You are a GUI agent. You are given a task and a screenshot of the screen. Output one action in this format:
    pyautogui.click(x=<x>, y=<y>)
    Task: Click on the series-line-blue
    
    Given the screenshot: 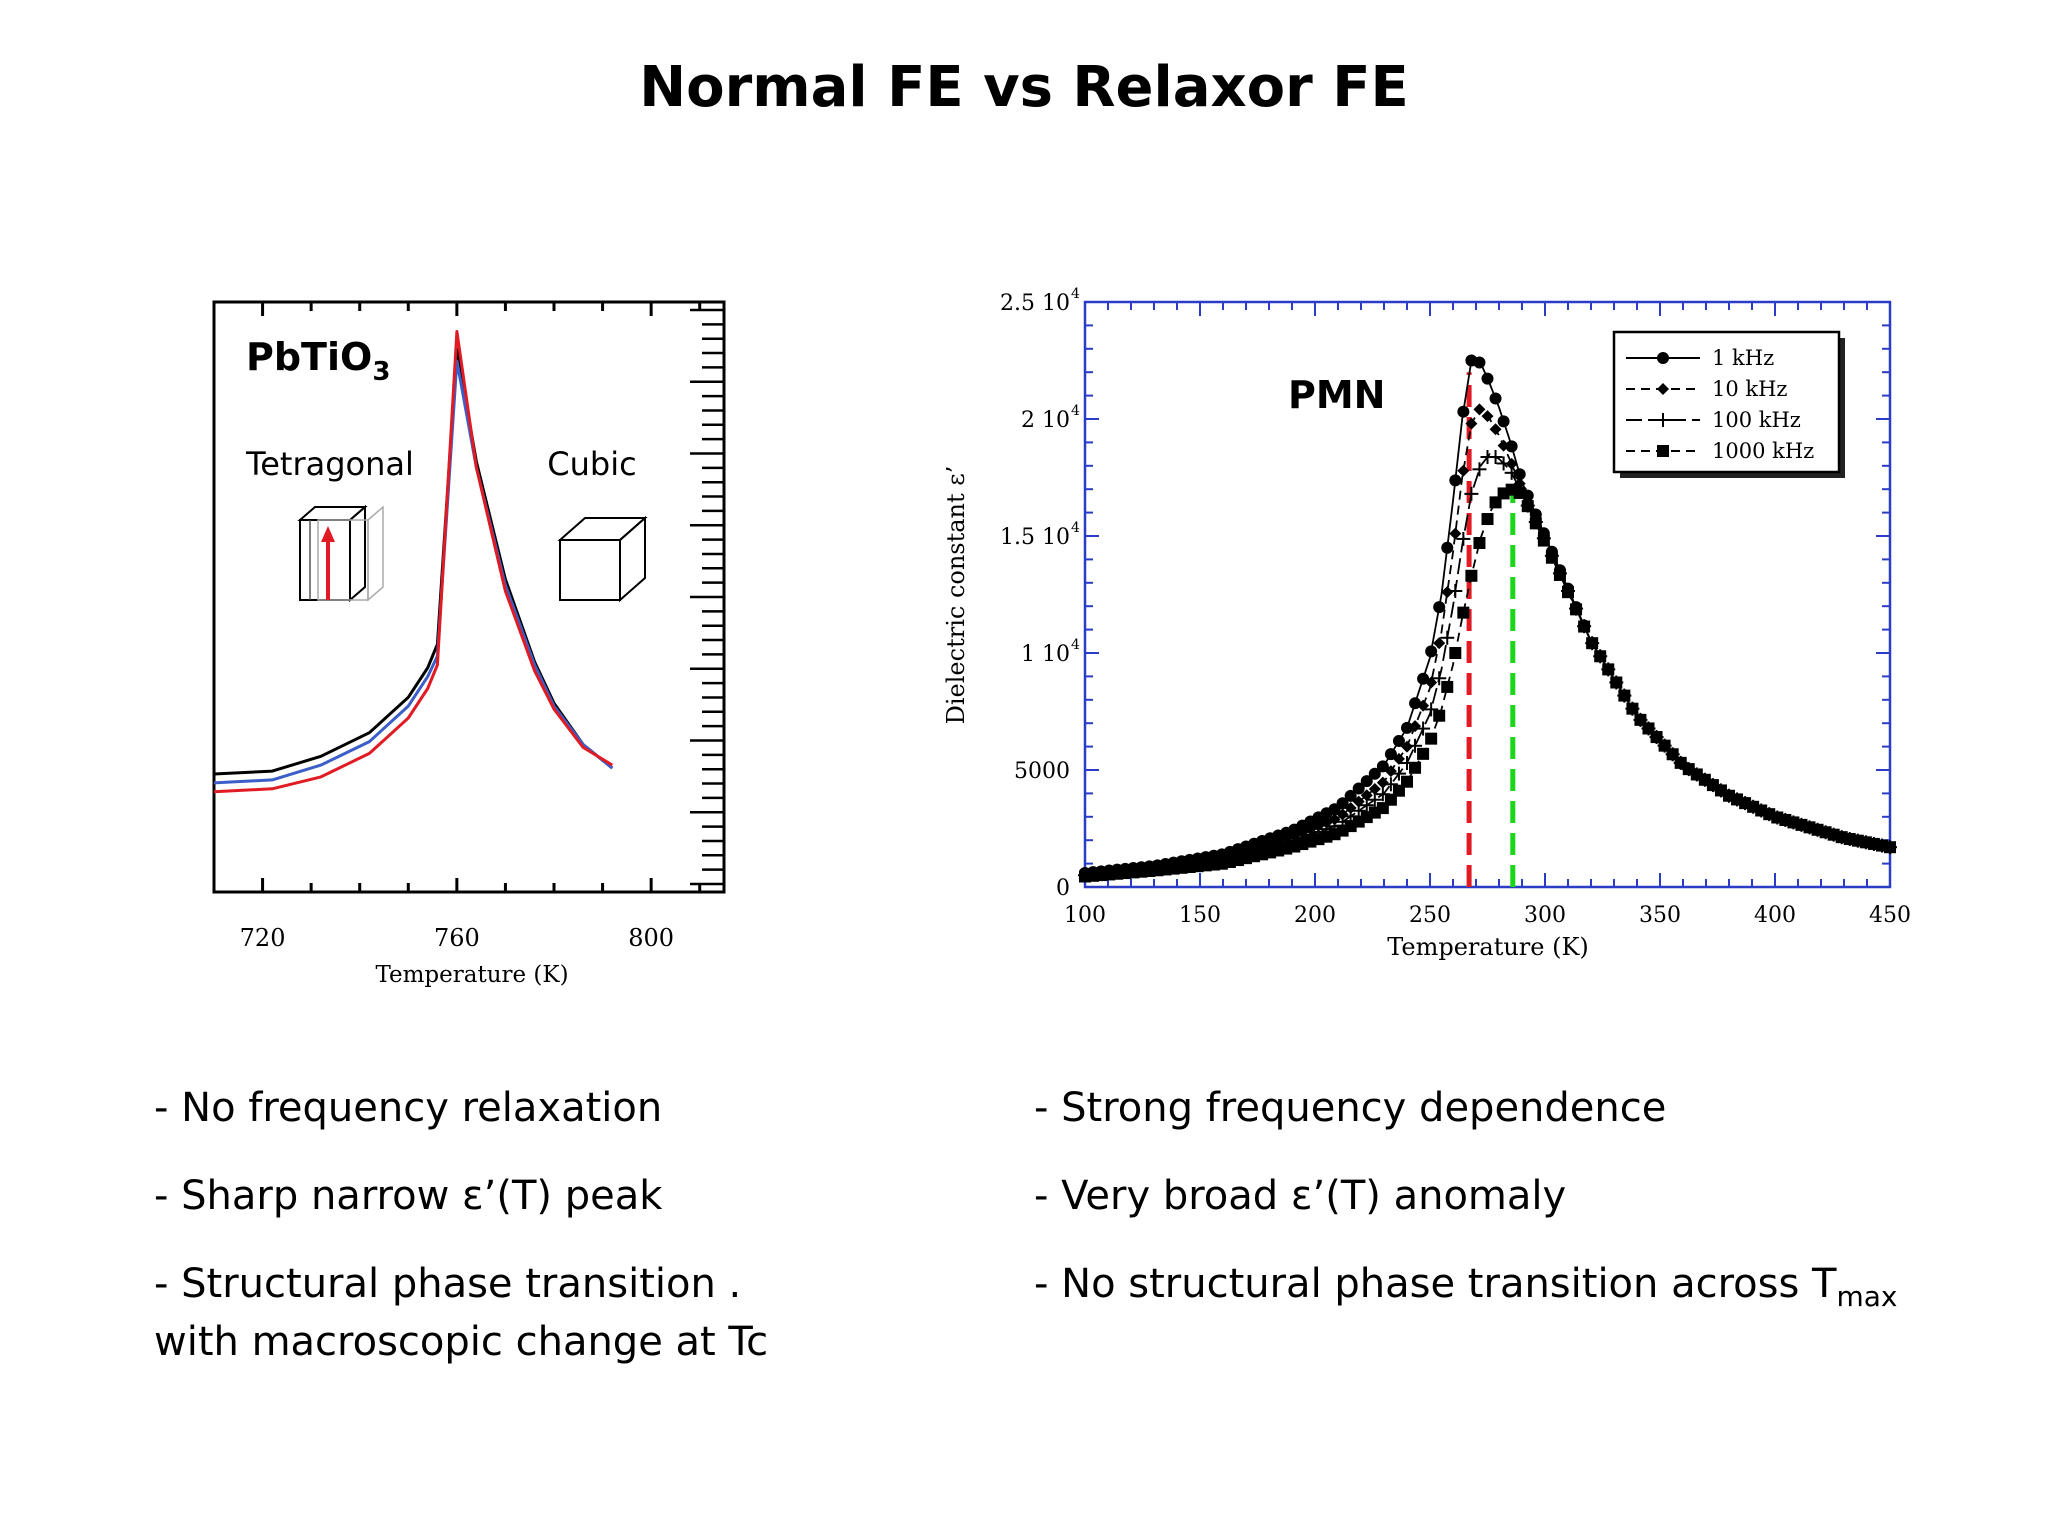 What is the action you would take?
    pyautogui.click(x=413, y=572)
    